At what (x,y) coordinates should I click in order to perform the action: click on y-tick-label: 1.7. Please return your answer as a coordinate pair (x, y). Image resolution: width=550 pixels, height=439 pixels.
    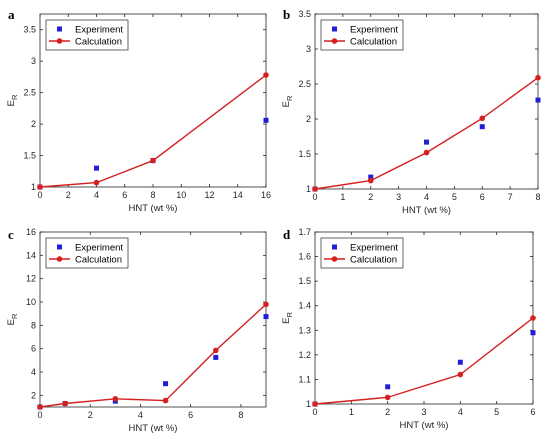
    Looking at the image, I should click on (304, 232).